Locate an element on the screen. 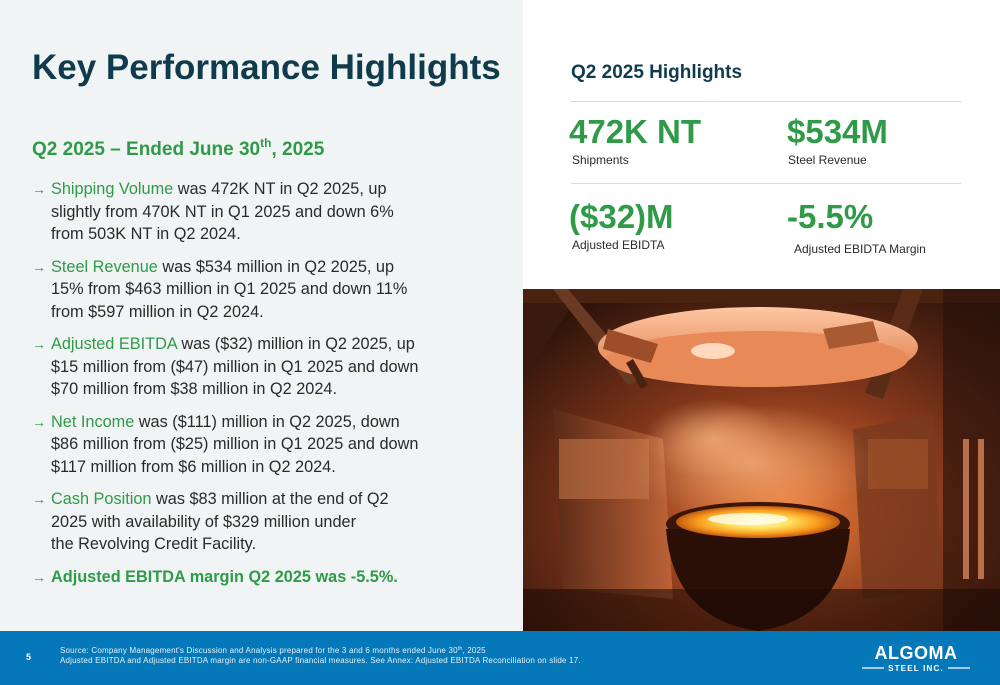  footer-bar is located at coordinates (500, 658).